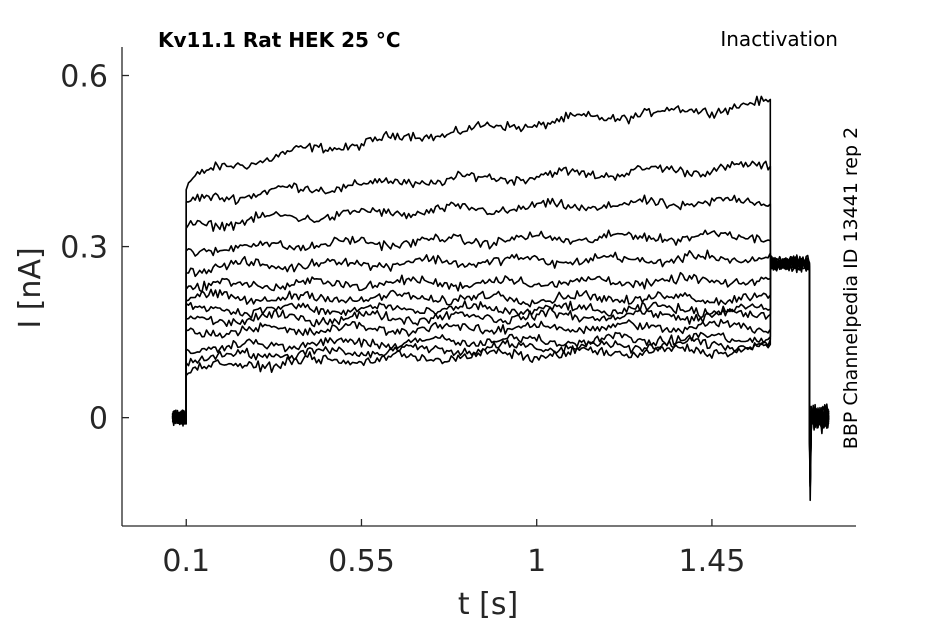  I want to click on x-tick-label: 1.45, so click(712, 561).